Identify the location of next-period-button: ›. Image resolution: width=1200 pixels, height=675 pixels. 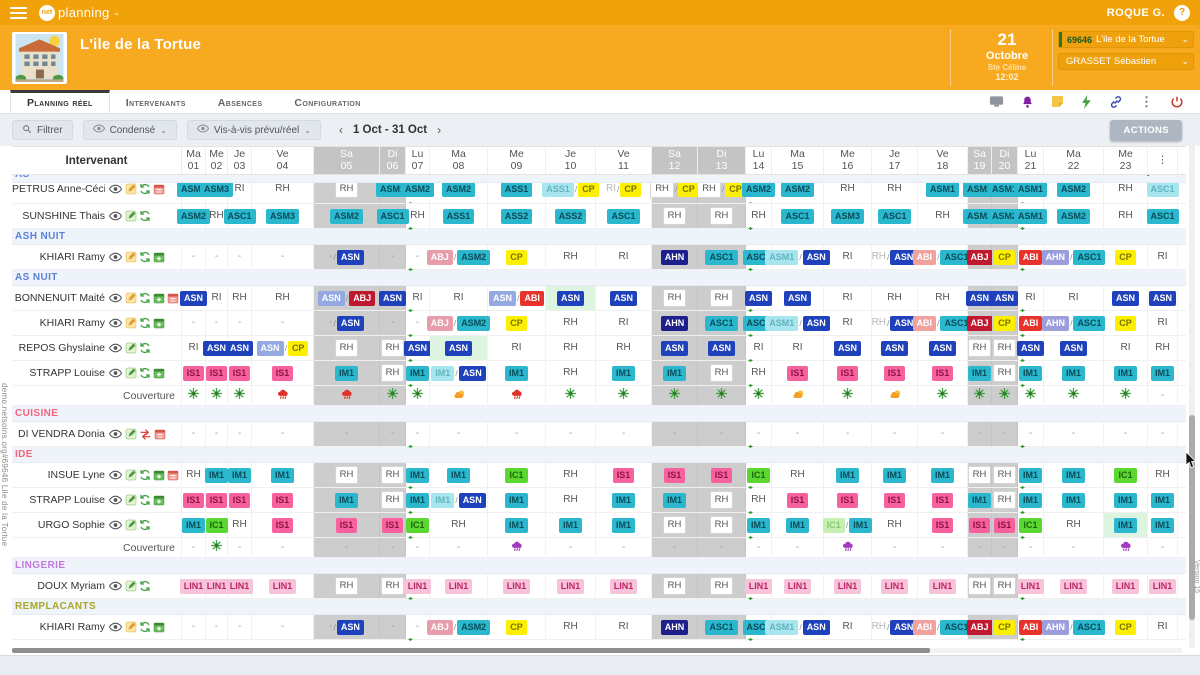
(439, 130).